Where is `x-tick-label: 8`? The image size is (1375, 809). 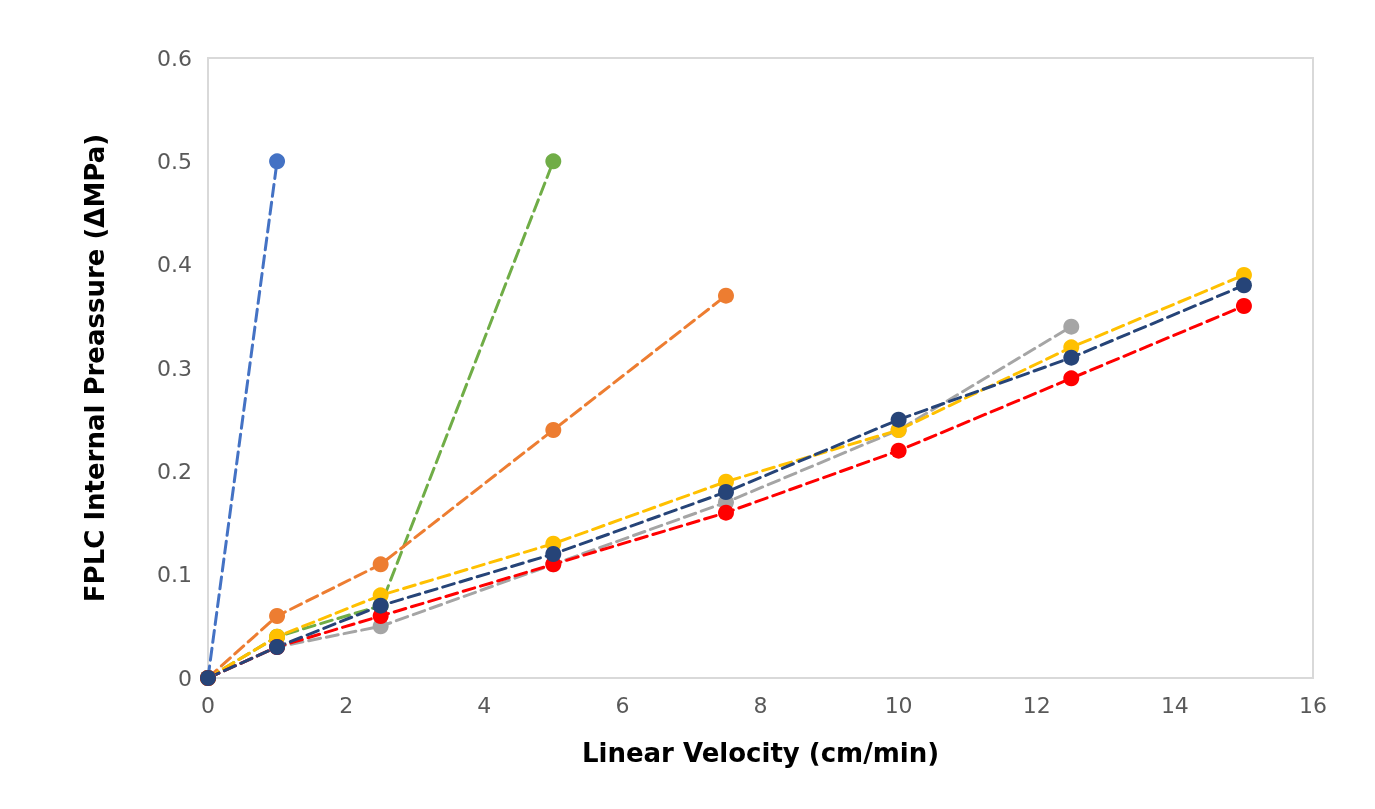 x-tick-label: 8 is located at coordinates (760, 705).